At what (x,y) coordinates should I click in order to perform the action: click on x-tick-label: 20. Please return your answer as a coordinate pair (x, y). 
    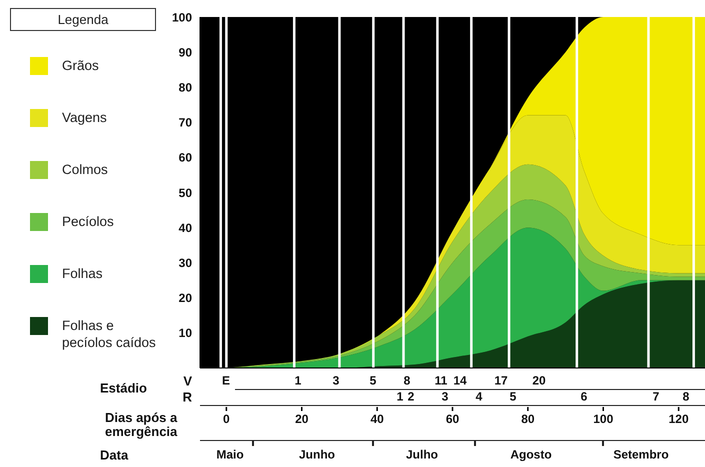
    Looking at the image, I should click on (302, 419).